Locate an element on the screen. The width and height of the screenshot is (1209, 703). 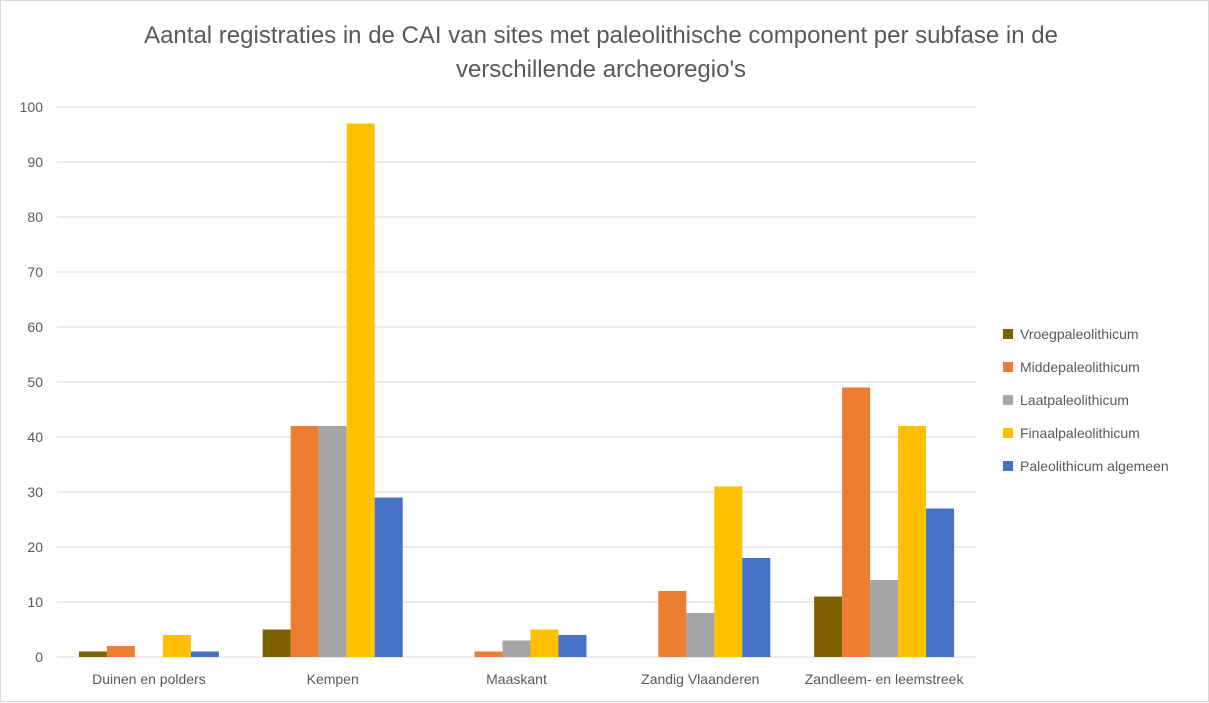
x-tick-label: Duinen en polders is located at coordinates (149, 679).